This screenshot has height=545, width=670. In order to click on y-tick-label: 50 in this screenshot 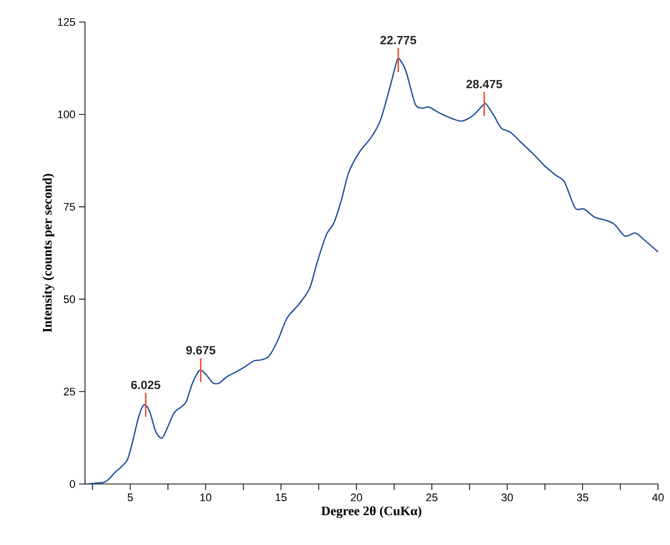, I will do `click(70, 299)`.